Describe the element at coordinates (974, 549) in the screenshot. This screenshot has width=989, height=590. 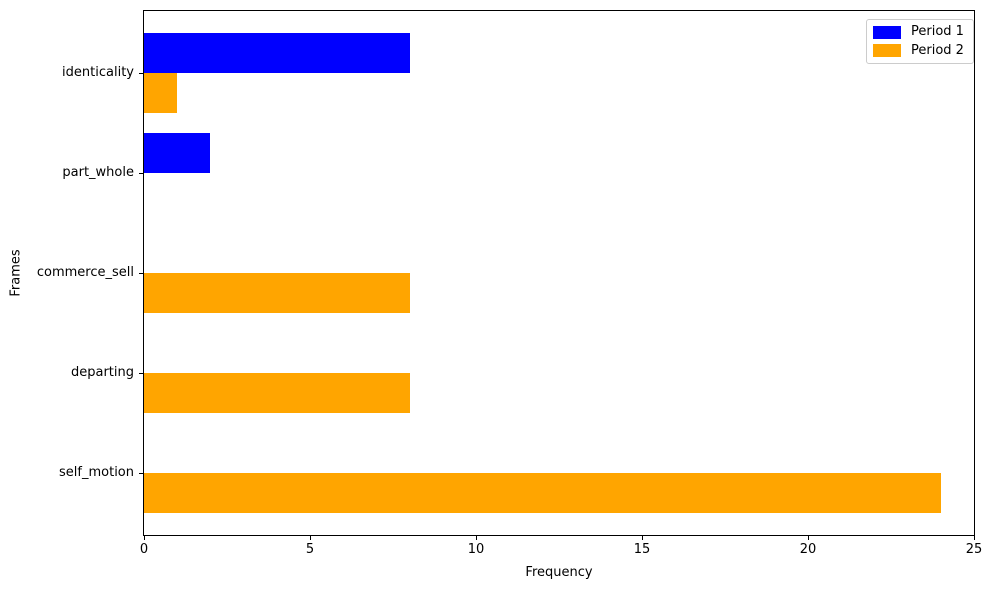
I see `x-tick-label: 25` at that location.